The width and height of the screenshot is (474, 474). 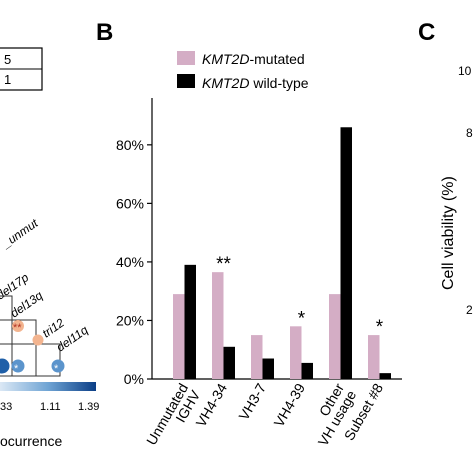 What do you see at coordinates (20, 233) in the screenshot?
I see `diag-label-unmut: _unmut` at bounding box center [20, 233].